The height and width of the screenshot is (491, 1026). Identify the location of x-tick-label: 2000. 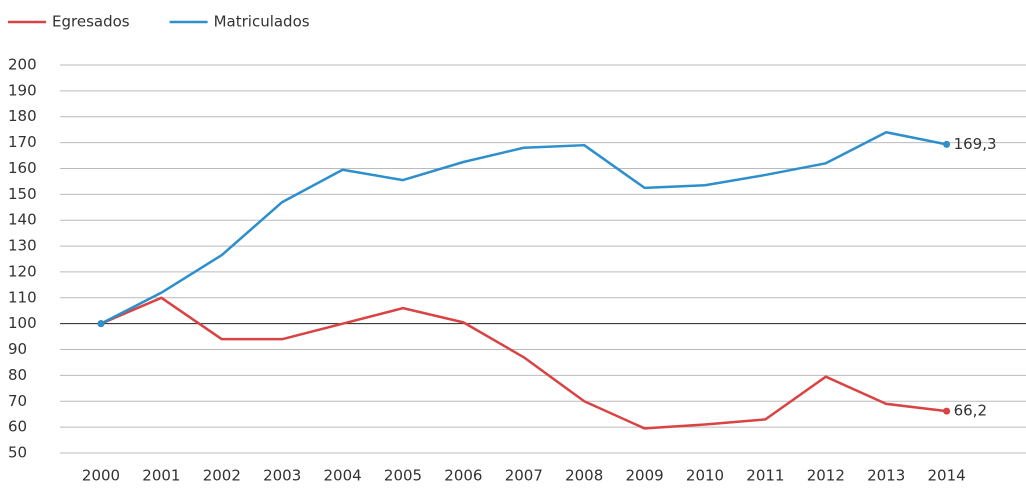
(101, 476).